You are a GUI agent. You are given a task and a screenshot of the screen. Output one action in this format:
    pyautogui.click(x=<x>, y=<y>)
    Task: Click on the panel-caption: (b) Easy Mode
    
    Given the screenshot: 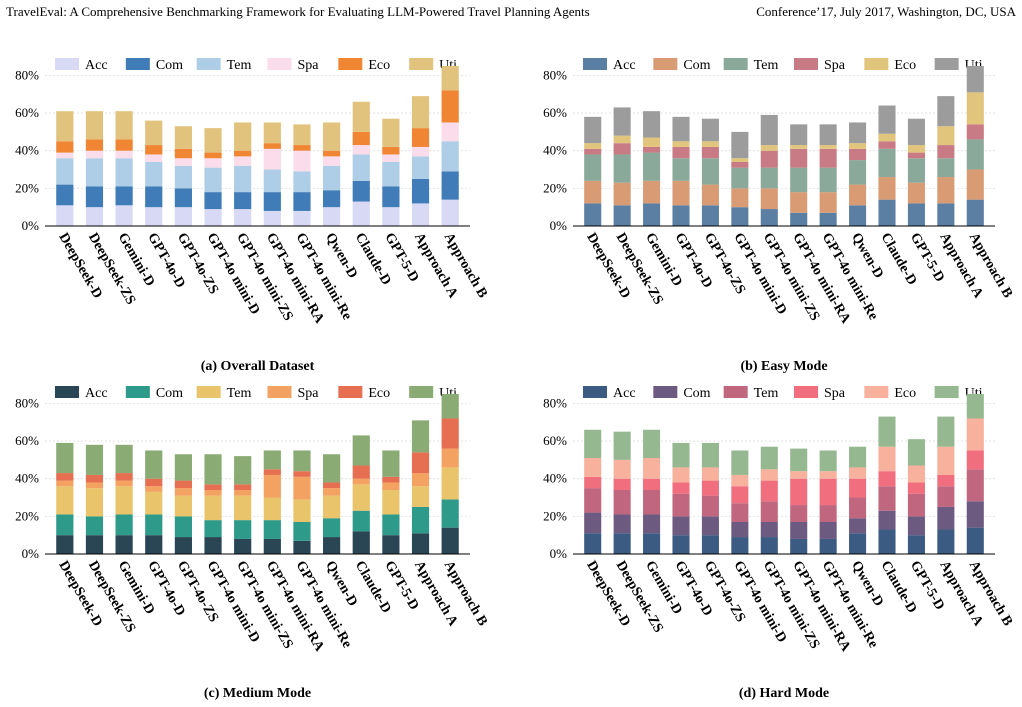 What is the action you would take?
    pyautogui.click(x=783, y=366)
    